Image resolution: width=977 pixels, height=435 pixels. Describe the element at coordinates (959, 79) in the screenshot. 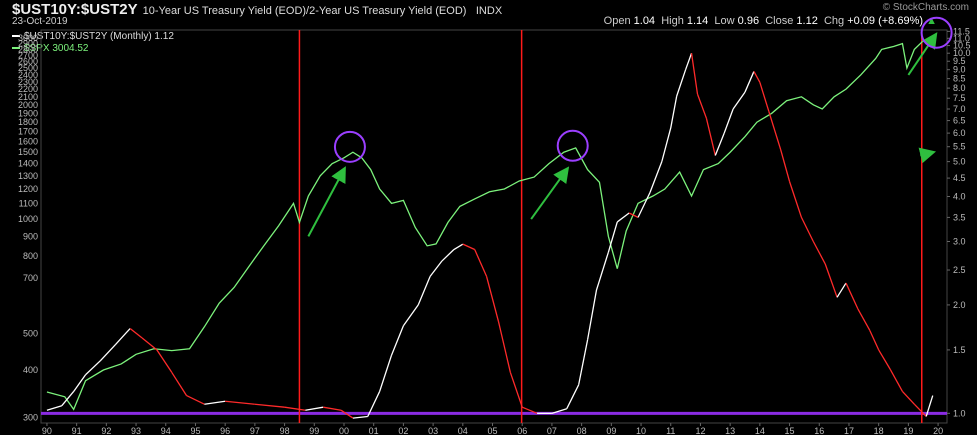

I see `right-axis-tick-label: 8.5` at that location.